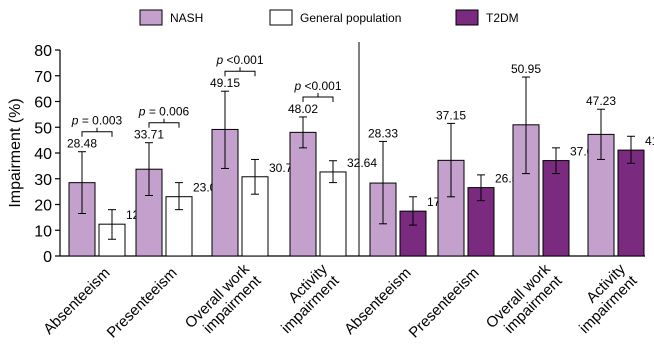 The height and width of the screenshot is (353, 654). What do you see at coordinates (649, 141) in the screenshot?
I see `data-label: 41.12` at bounding box center [649, 141].